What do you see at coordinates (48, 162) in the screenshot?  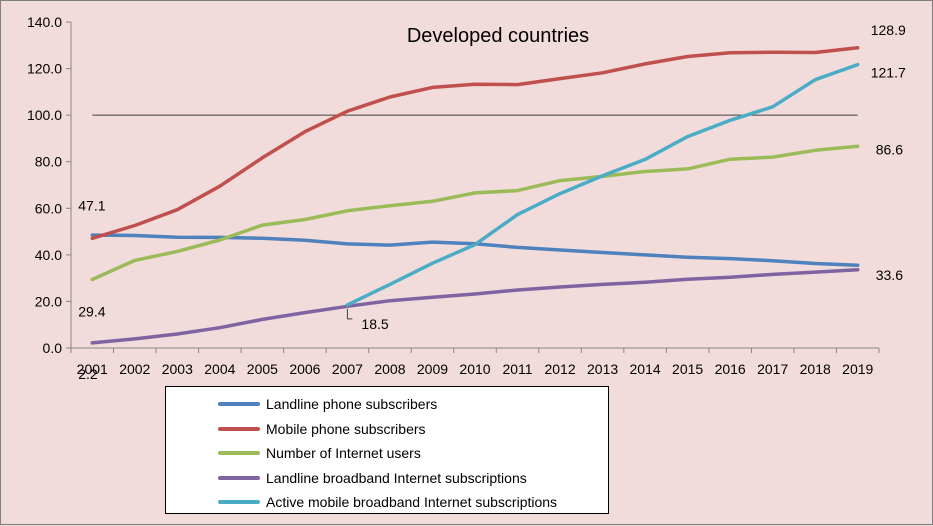 I see `y-tick-label: 80.0` at bounding box center [48, 162].